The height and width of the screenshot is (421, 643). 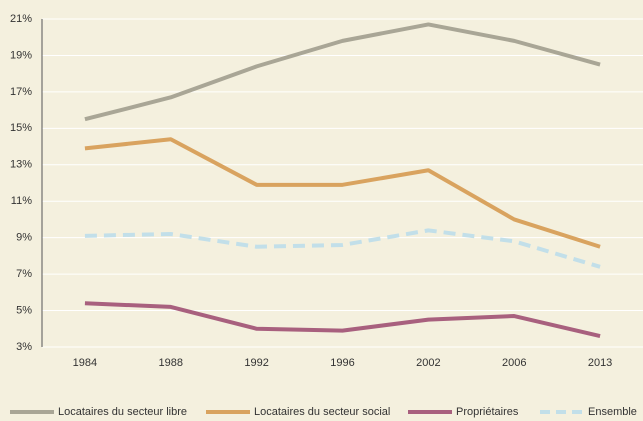 I want to click on y-tick-label: 7%, so click(x=24, y=274).